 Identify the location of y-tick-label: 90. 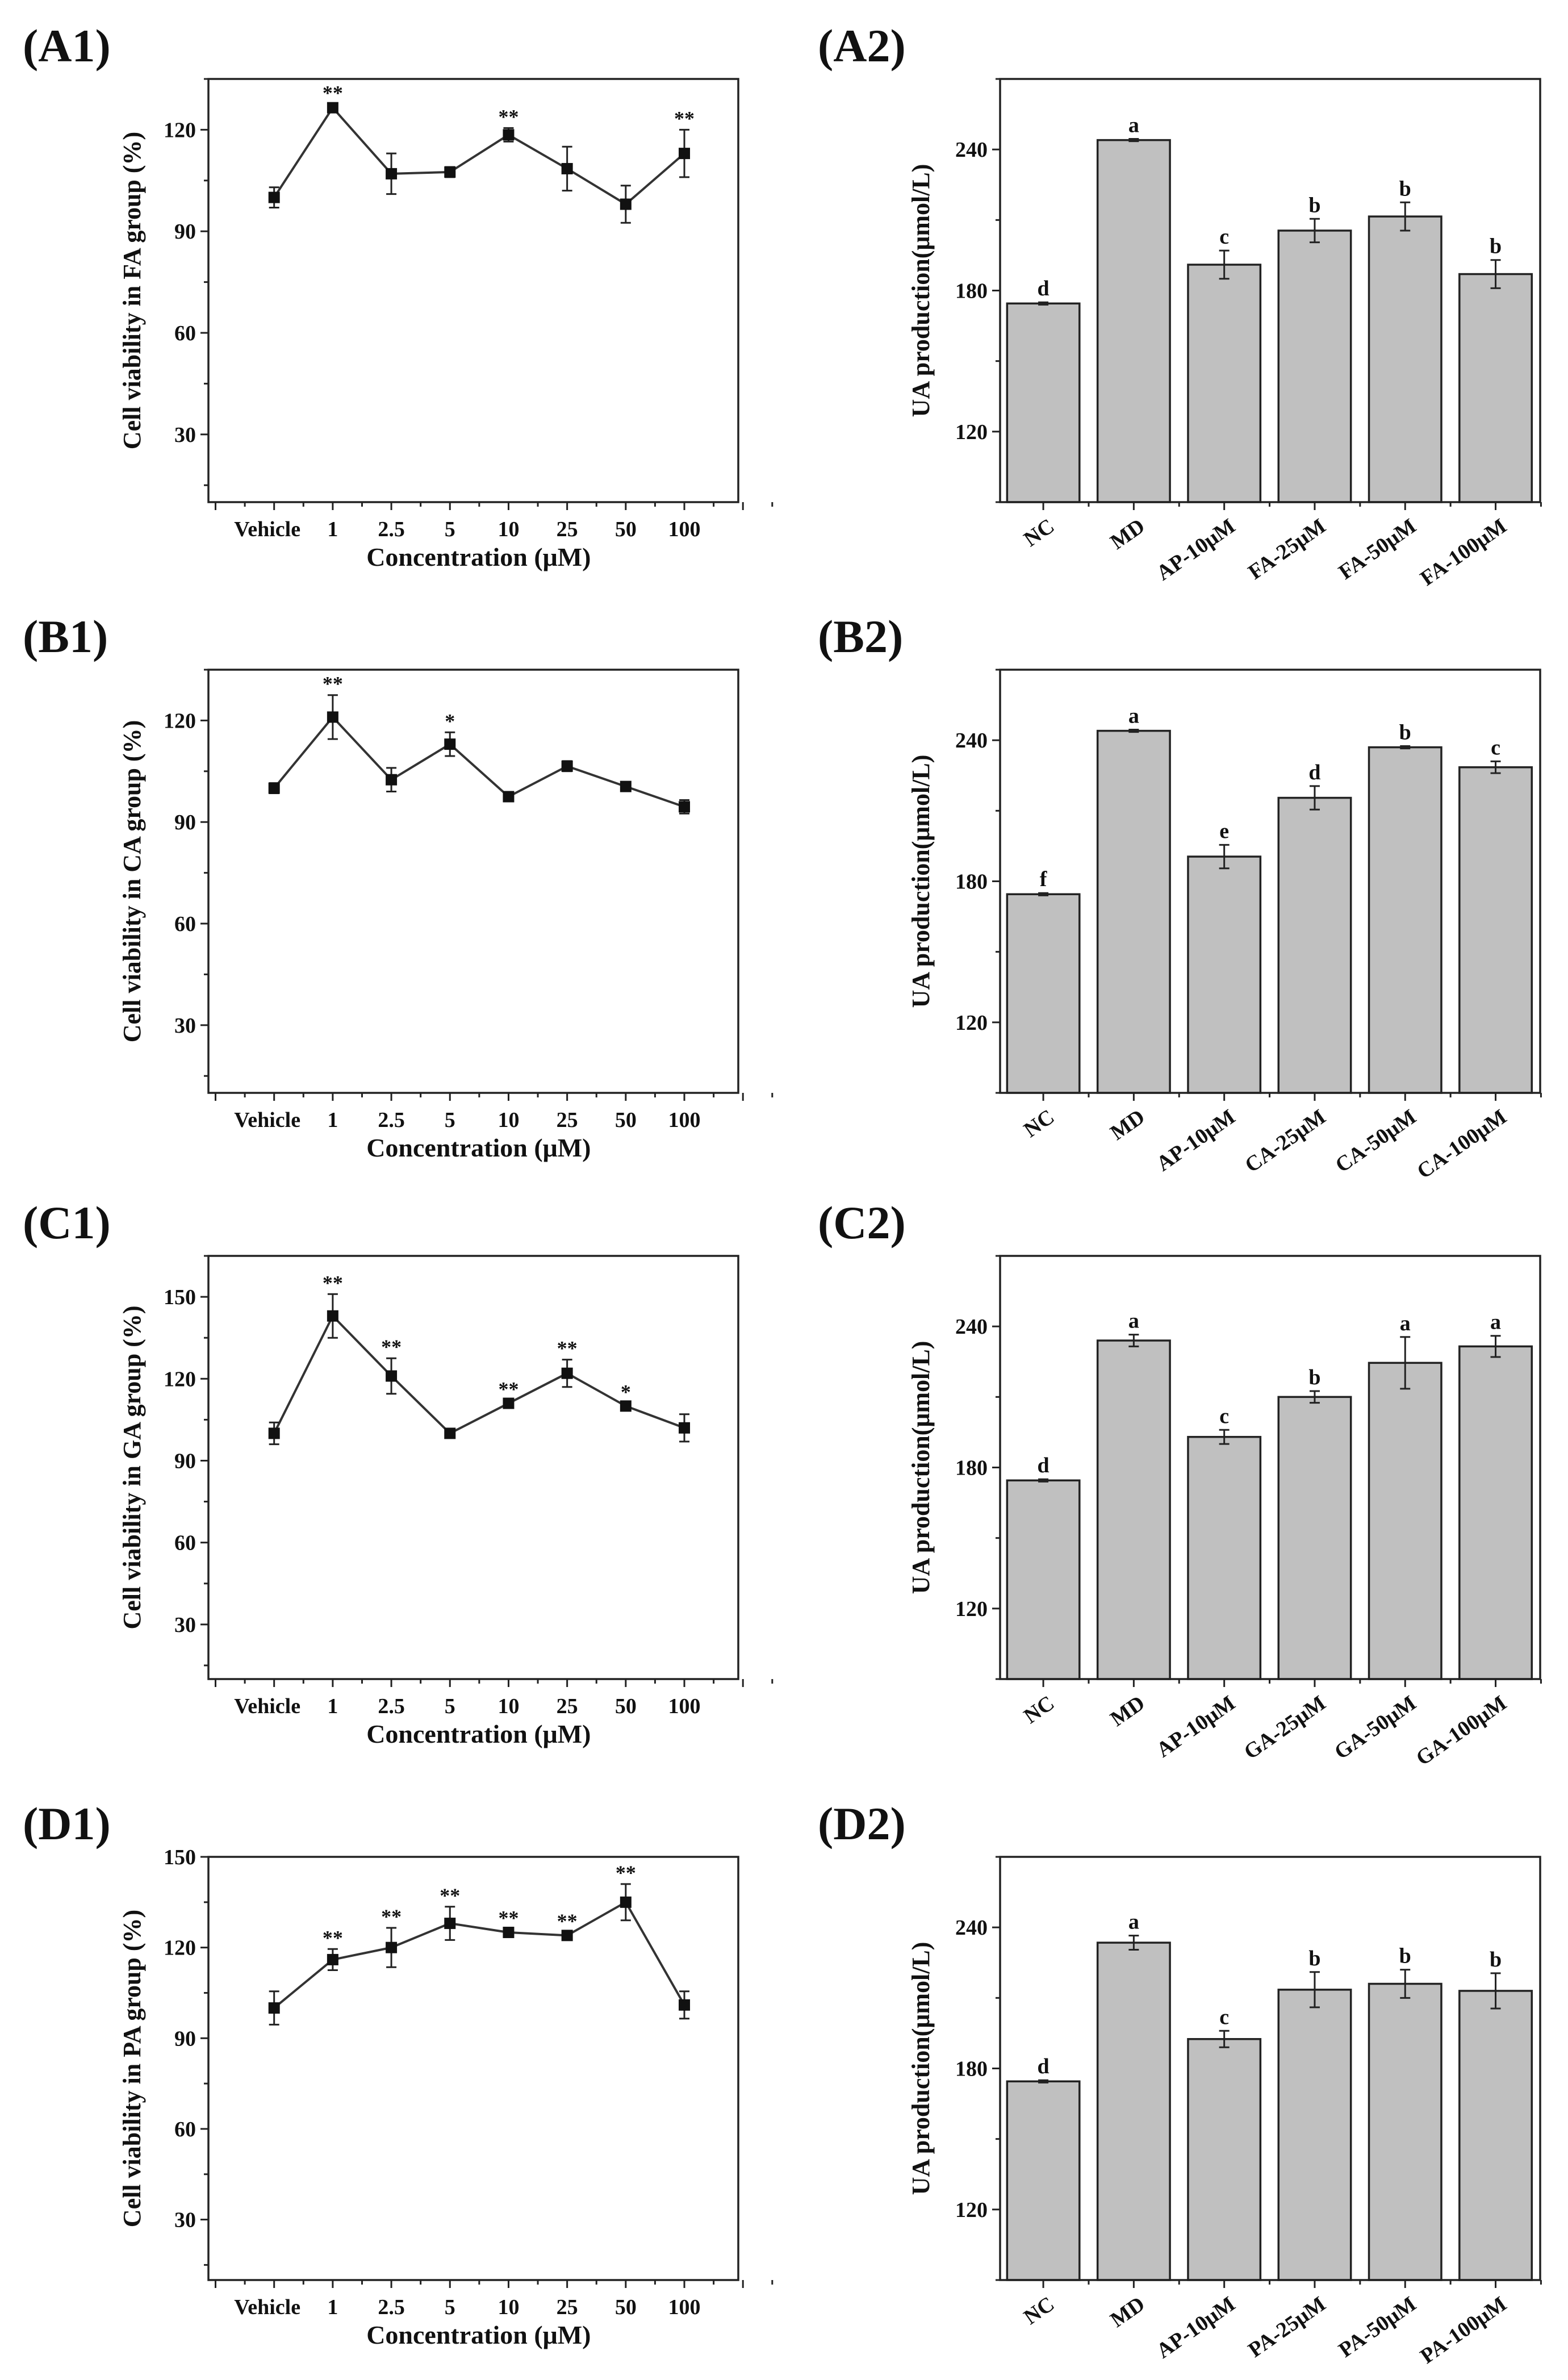
(185, 2039).